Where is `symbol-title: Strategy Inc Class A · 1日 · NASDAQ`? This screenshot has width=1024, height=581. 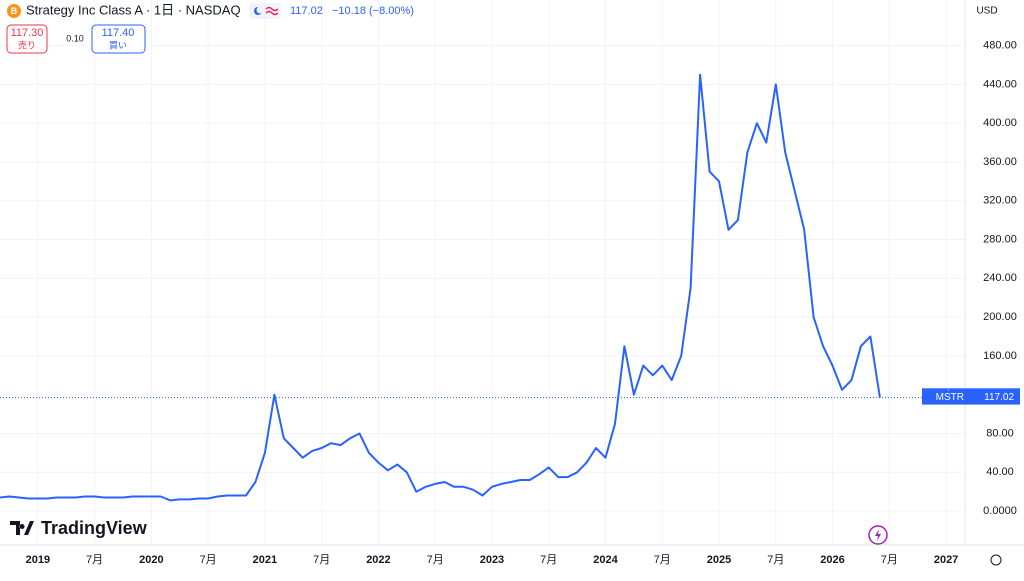
symbol-title: Strategy Inc Class A · 1日 · NASDAQ is located at coordinates (133, 9).